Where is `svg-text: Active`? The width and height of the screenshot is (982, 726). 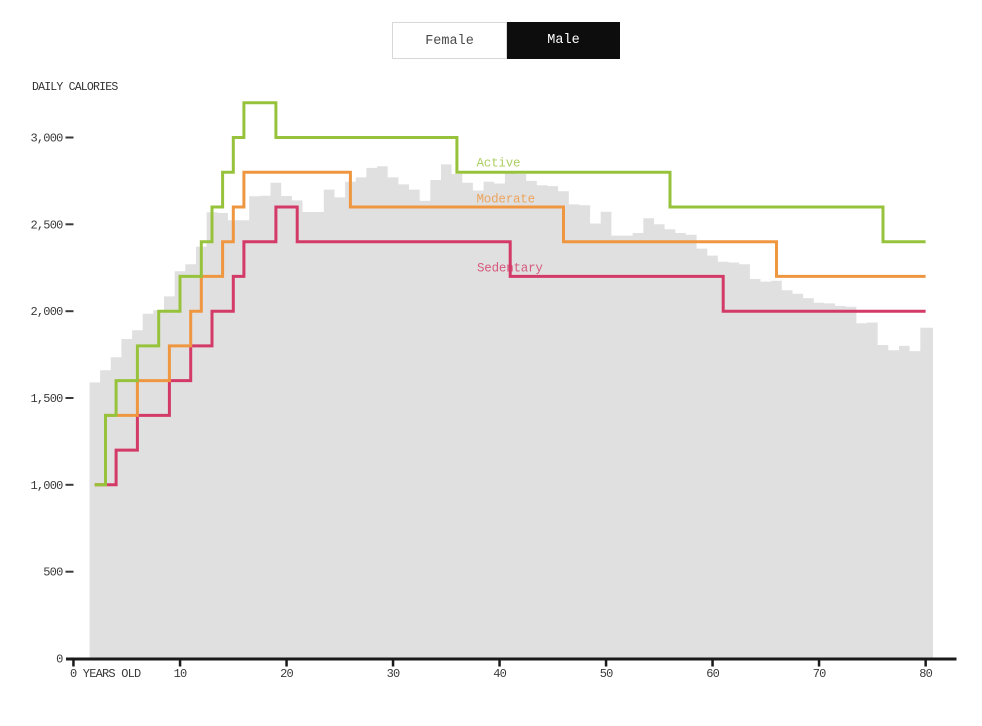
svg-text: Active is located at coordinates (499, 164).